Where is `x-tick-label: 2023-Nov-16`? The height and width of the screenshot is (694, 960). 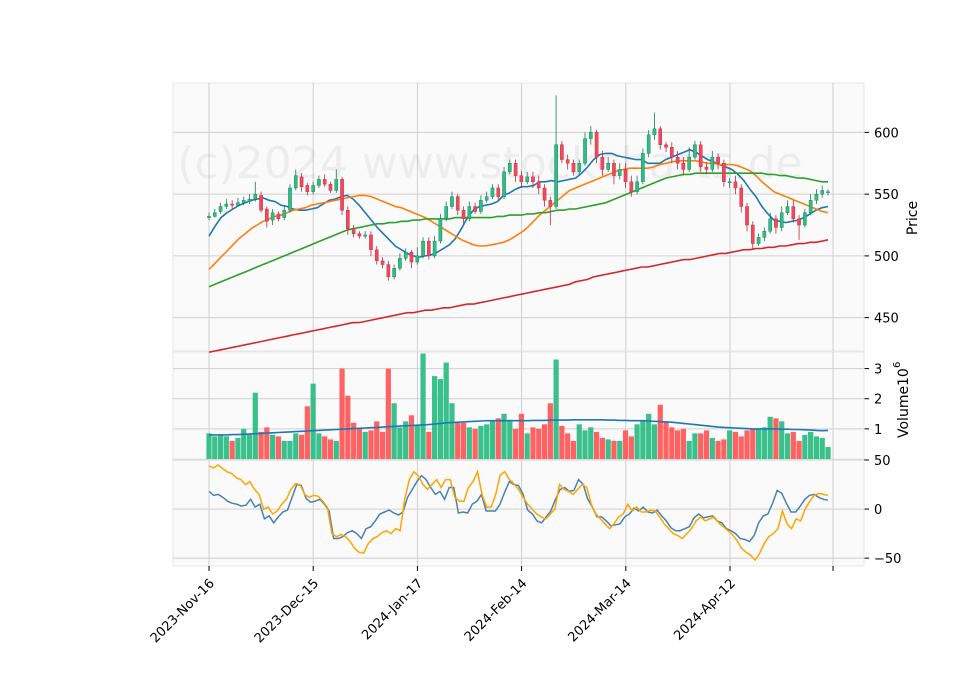
x-tick-label: 2023-Nov-16 is located at coordinates (183, 611).